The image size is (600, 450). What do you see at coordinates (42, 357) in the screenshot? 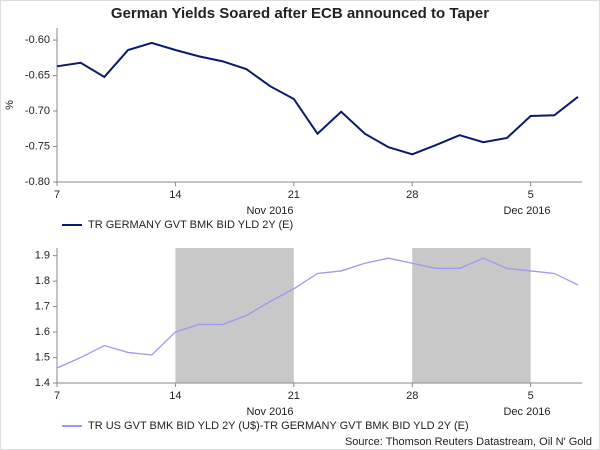
I see `y-tick-label: 1.5` at bounding box center [42, 357].